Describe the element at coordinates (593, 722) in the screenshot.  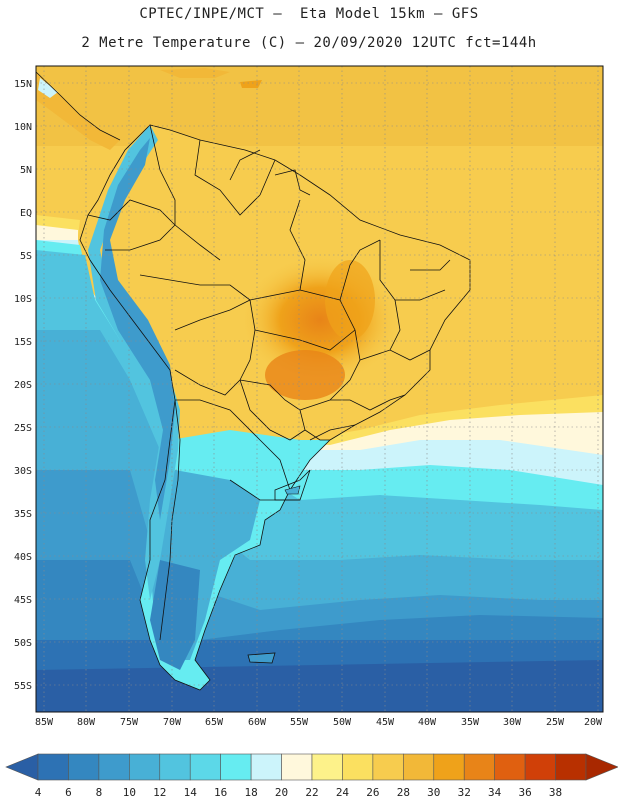
I see `lon-label: 20W` at that location.